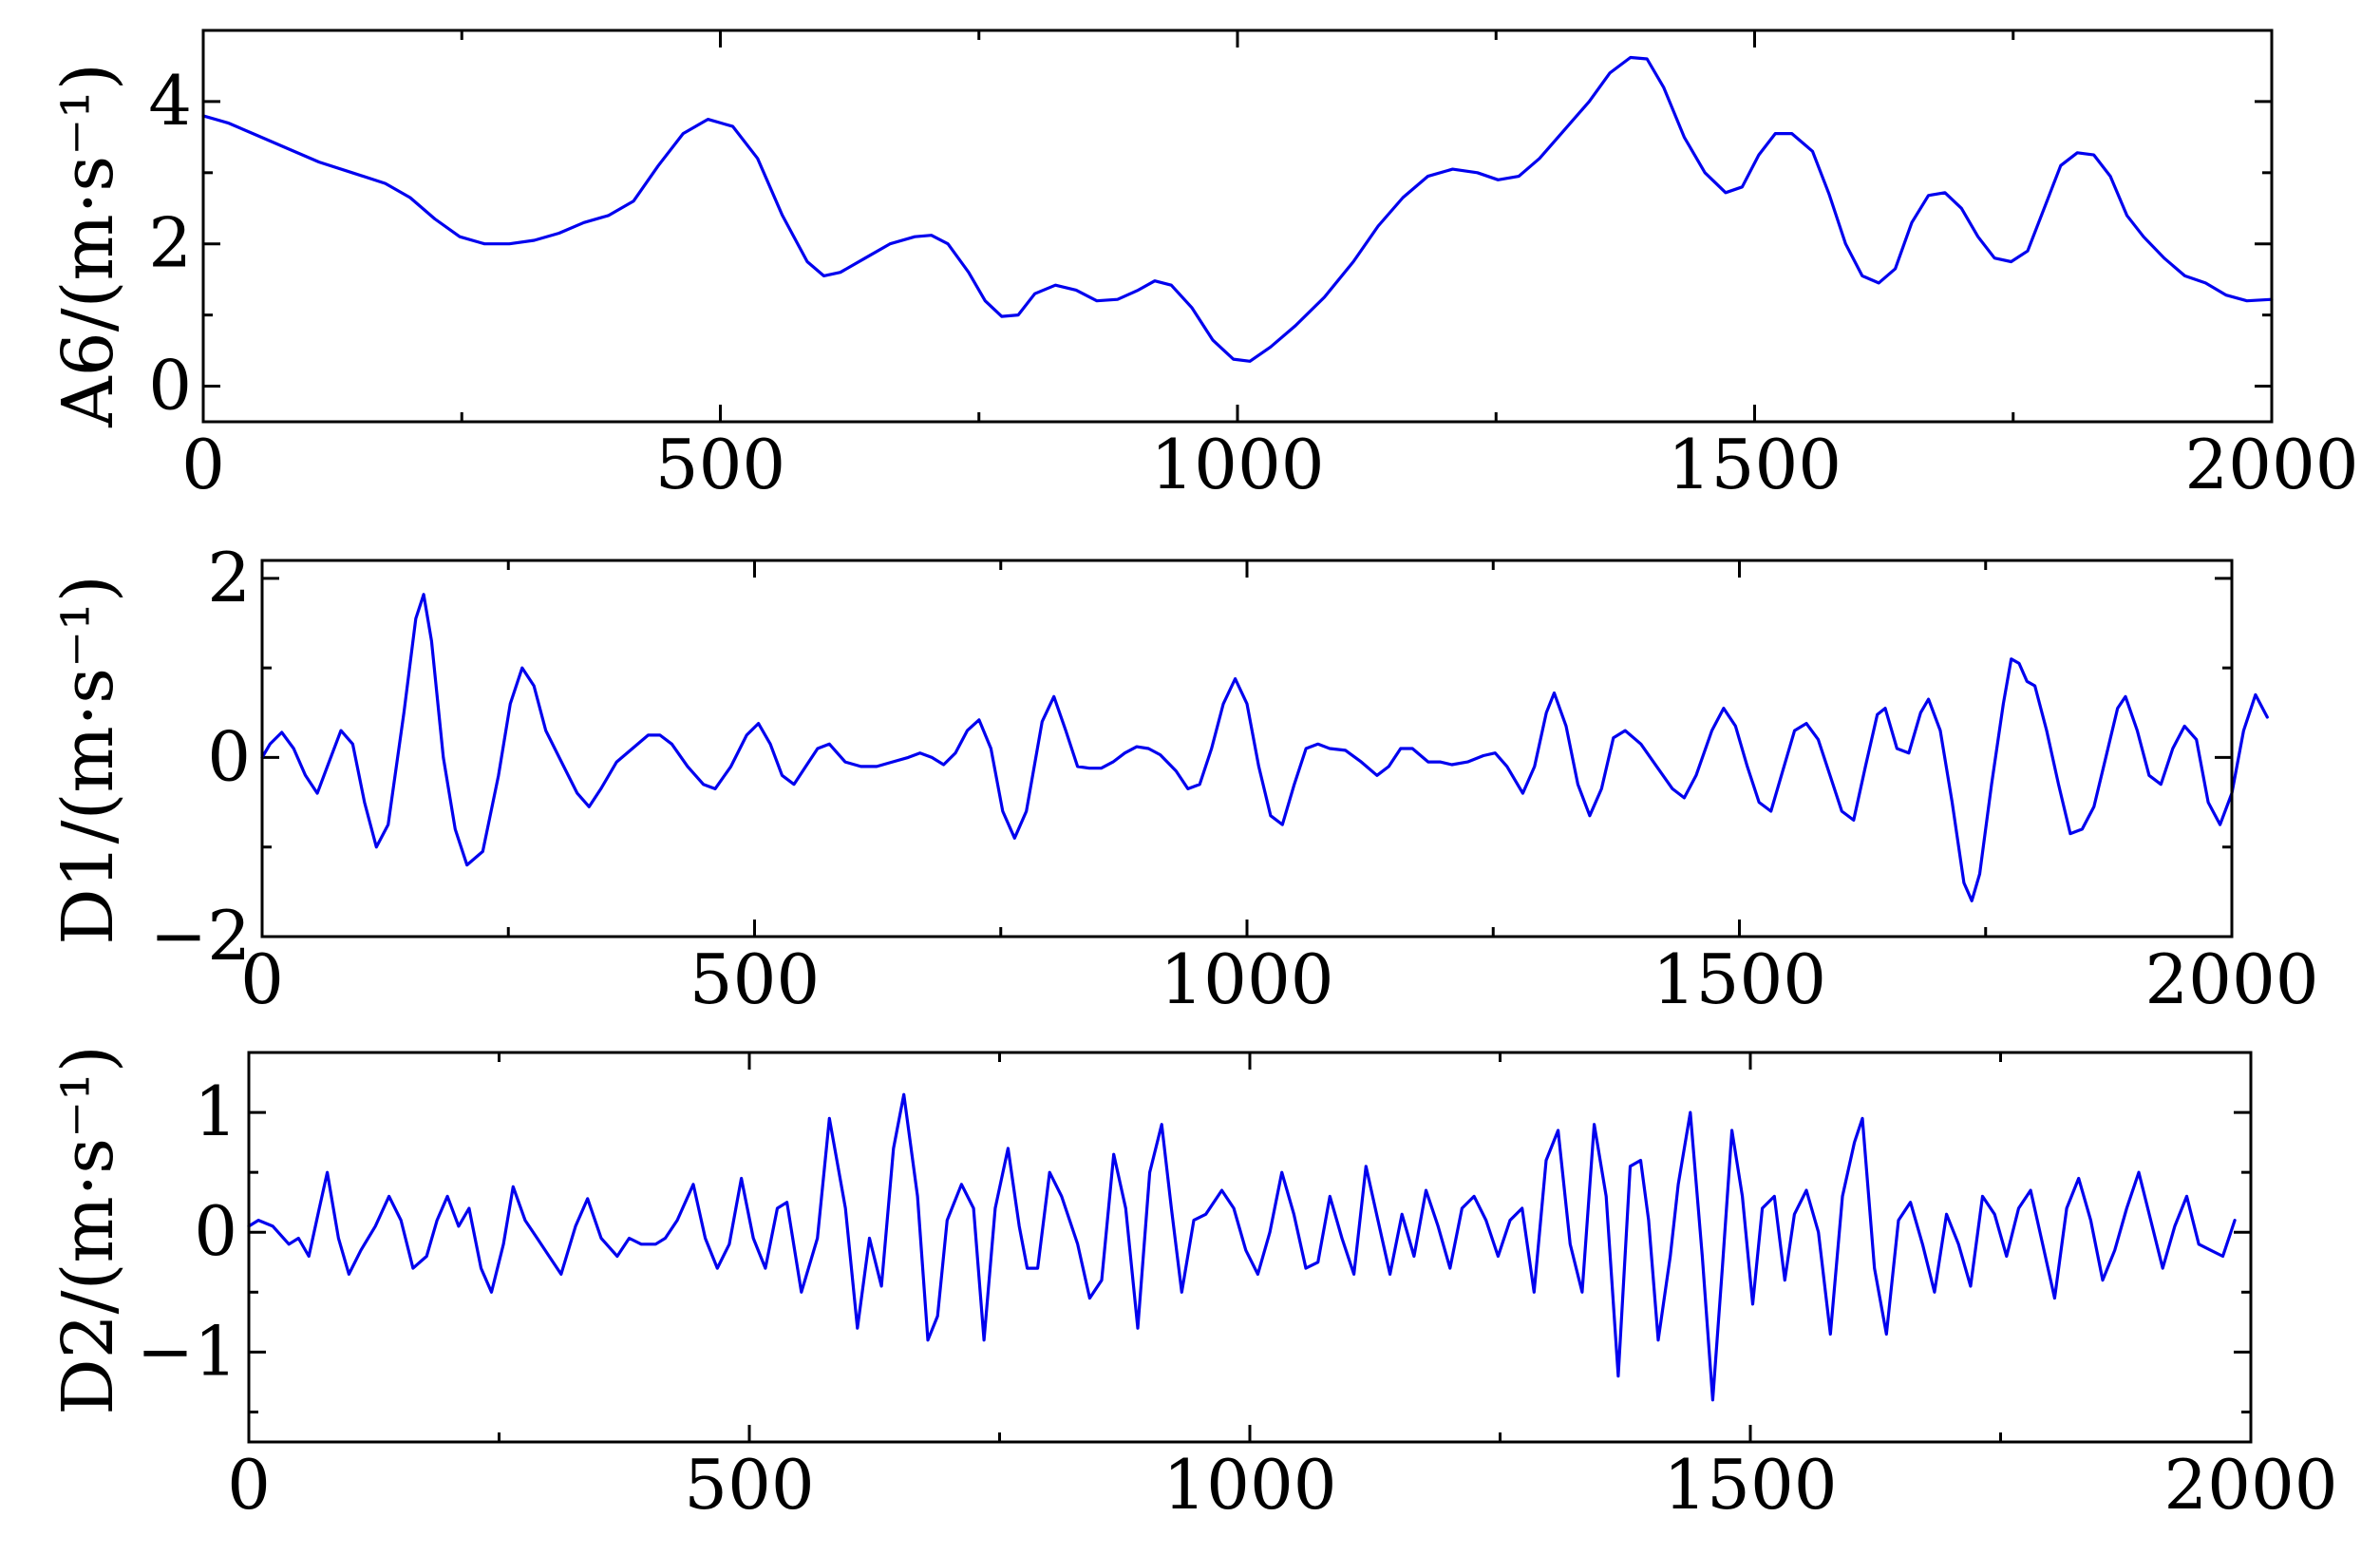 The height and width of the screenshot is (1555, 2380). What do you see at coordinates (187, 1351) in the screenshot?
I see `y-tick-label: −1` at bounding box center [187, 1351].